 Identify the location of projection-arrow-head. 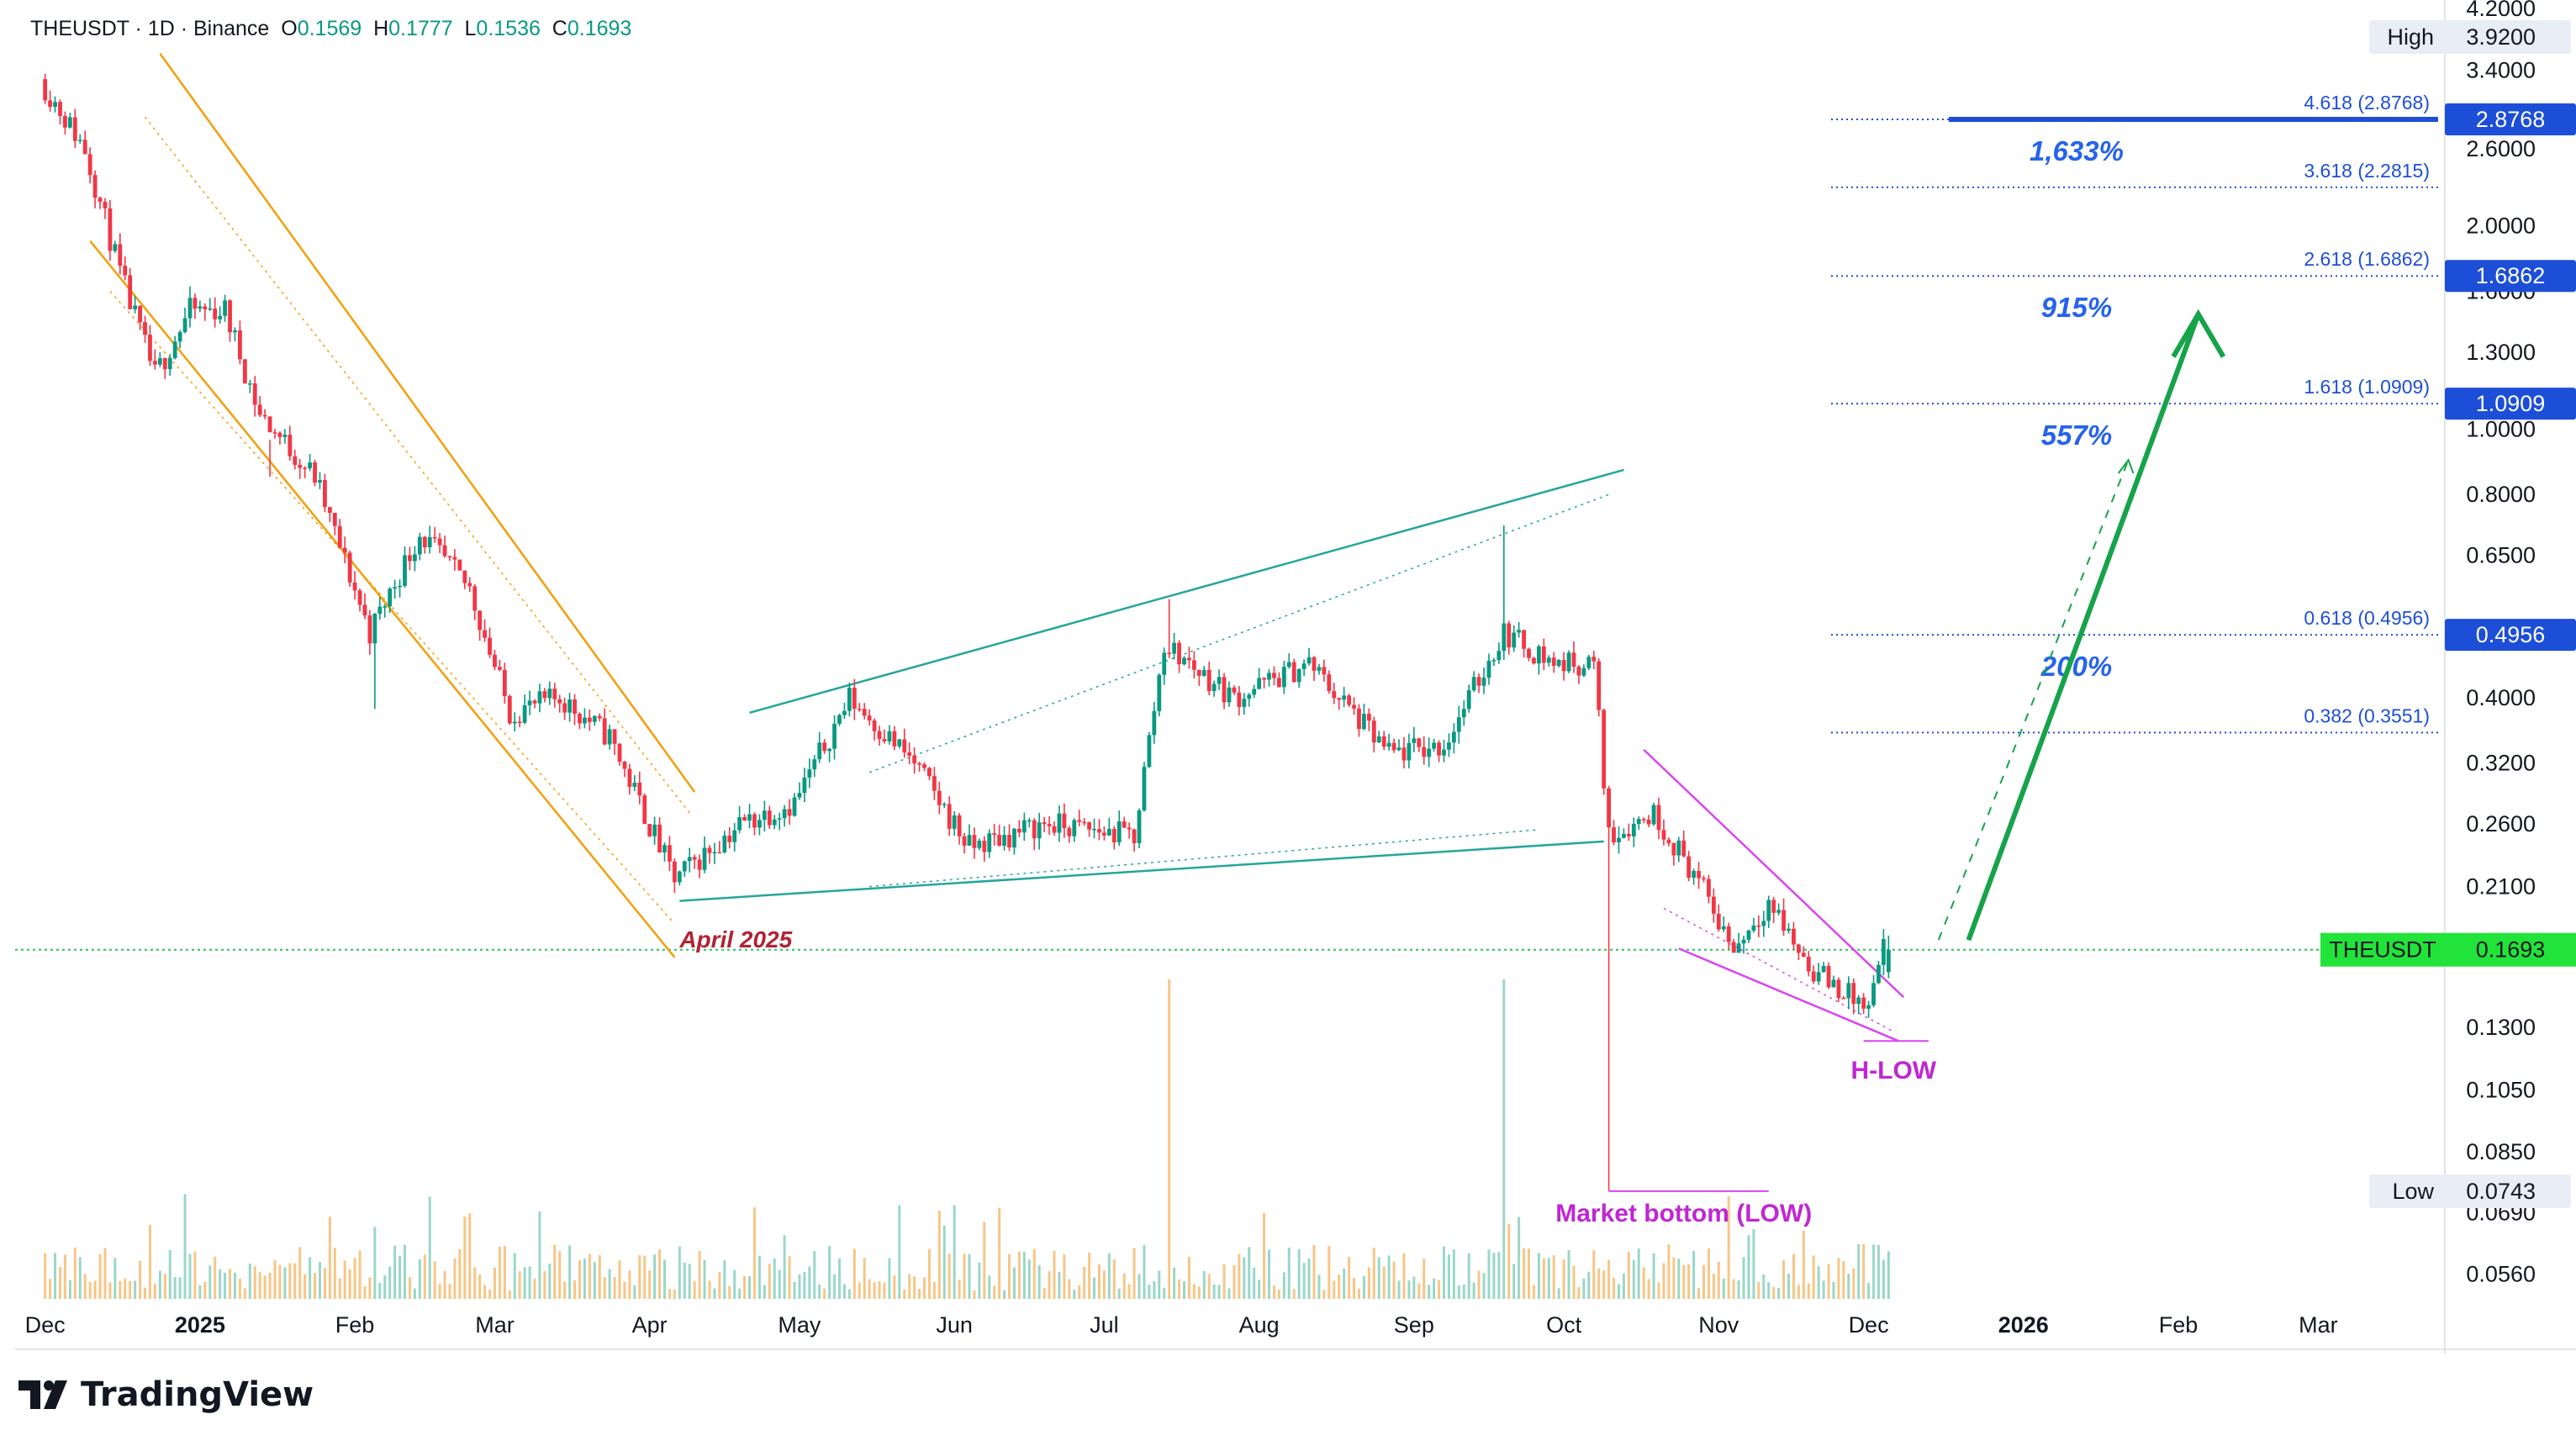
(2198, 333).